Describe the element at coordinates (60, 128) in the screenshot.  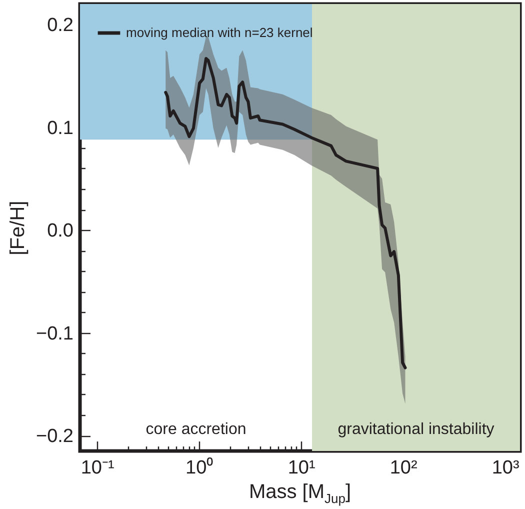
I see `y-tick-label: 0.1` at that location.